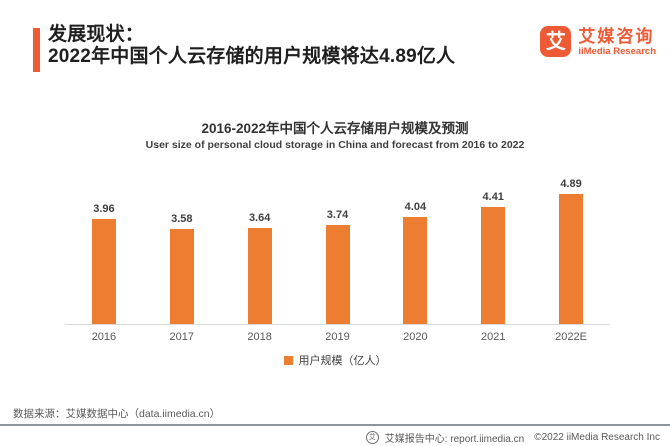  What do you see at coordinates (342, 361) in the screenshot?
I see `legend-label: 用户规模（亿人）` at bounding box center [342, 361].